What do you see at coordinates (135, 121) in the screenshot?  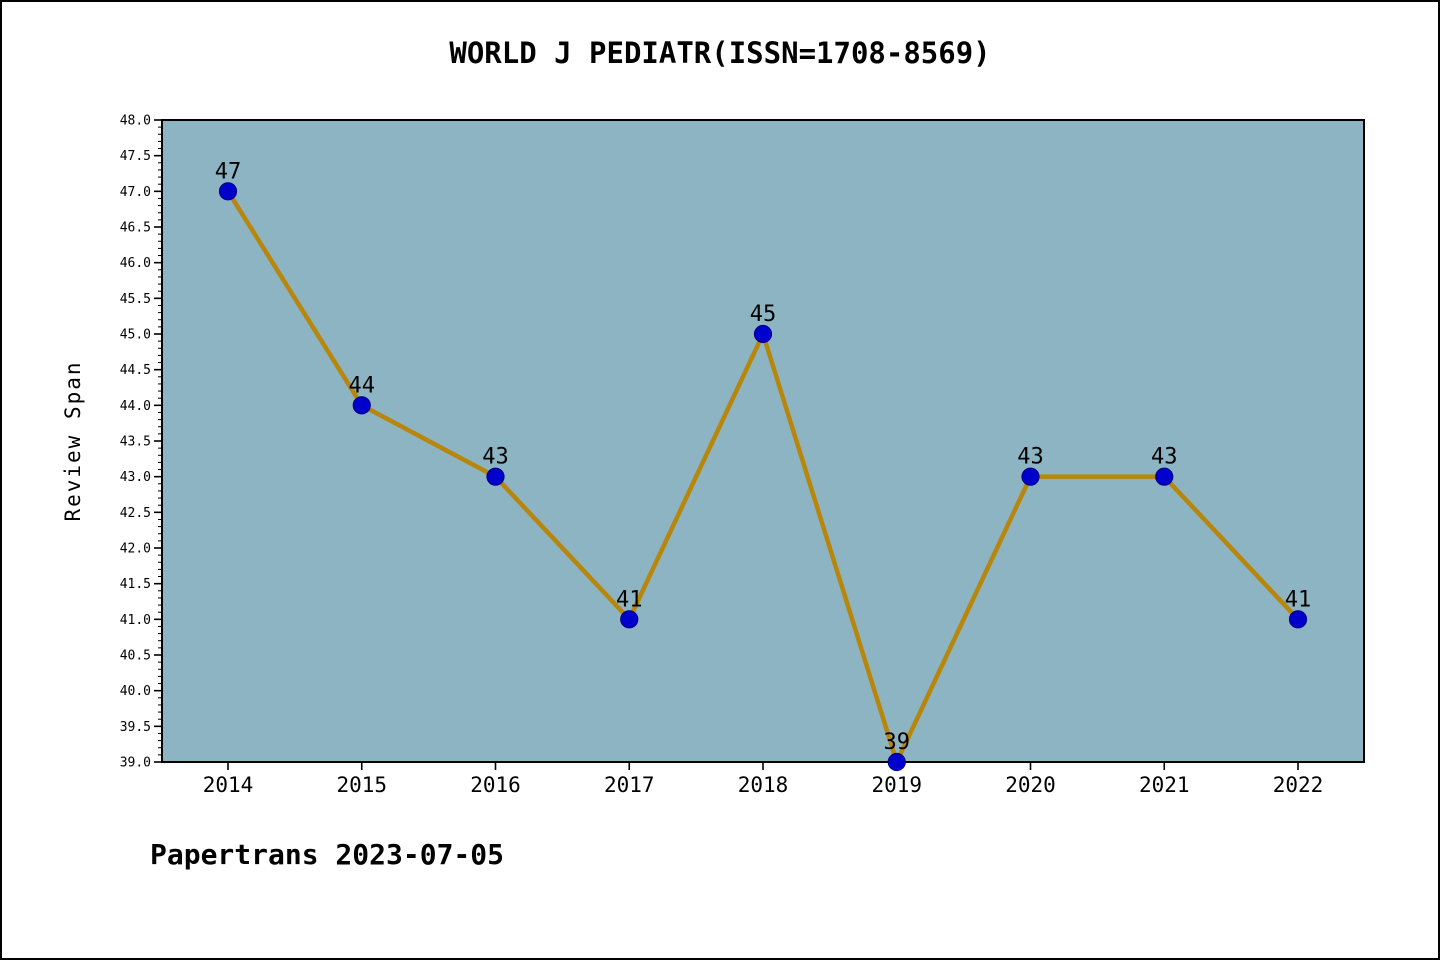 I see `y-axis-tick-label: 48.0` at bounding box center [135, 121].